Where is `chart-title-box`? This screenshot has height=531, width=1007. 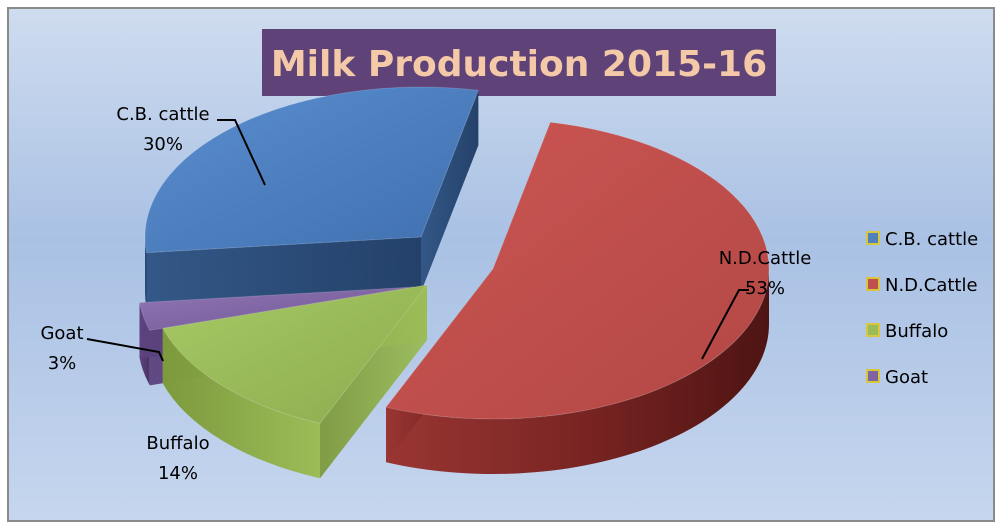 chart-title-box is located at coordinates (519, 62).